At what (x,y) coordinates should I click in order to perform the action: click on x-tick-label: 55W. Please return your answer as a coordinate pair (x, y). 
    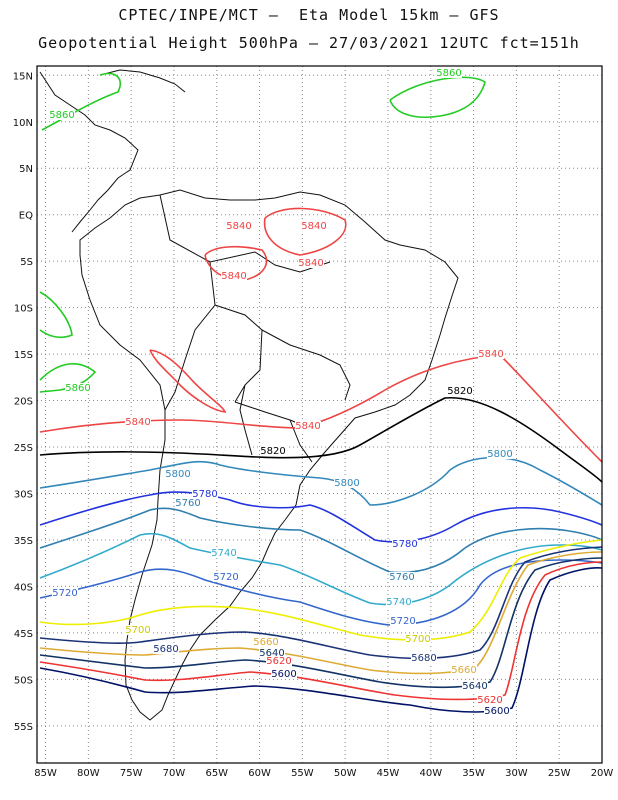
    Looking at the image, I should click on (302, 773).